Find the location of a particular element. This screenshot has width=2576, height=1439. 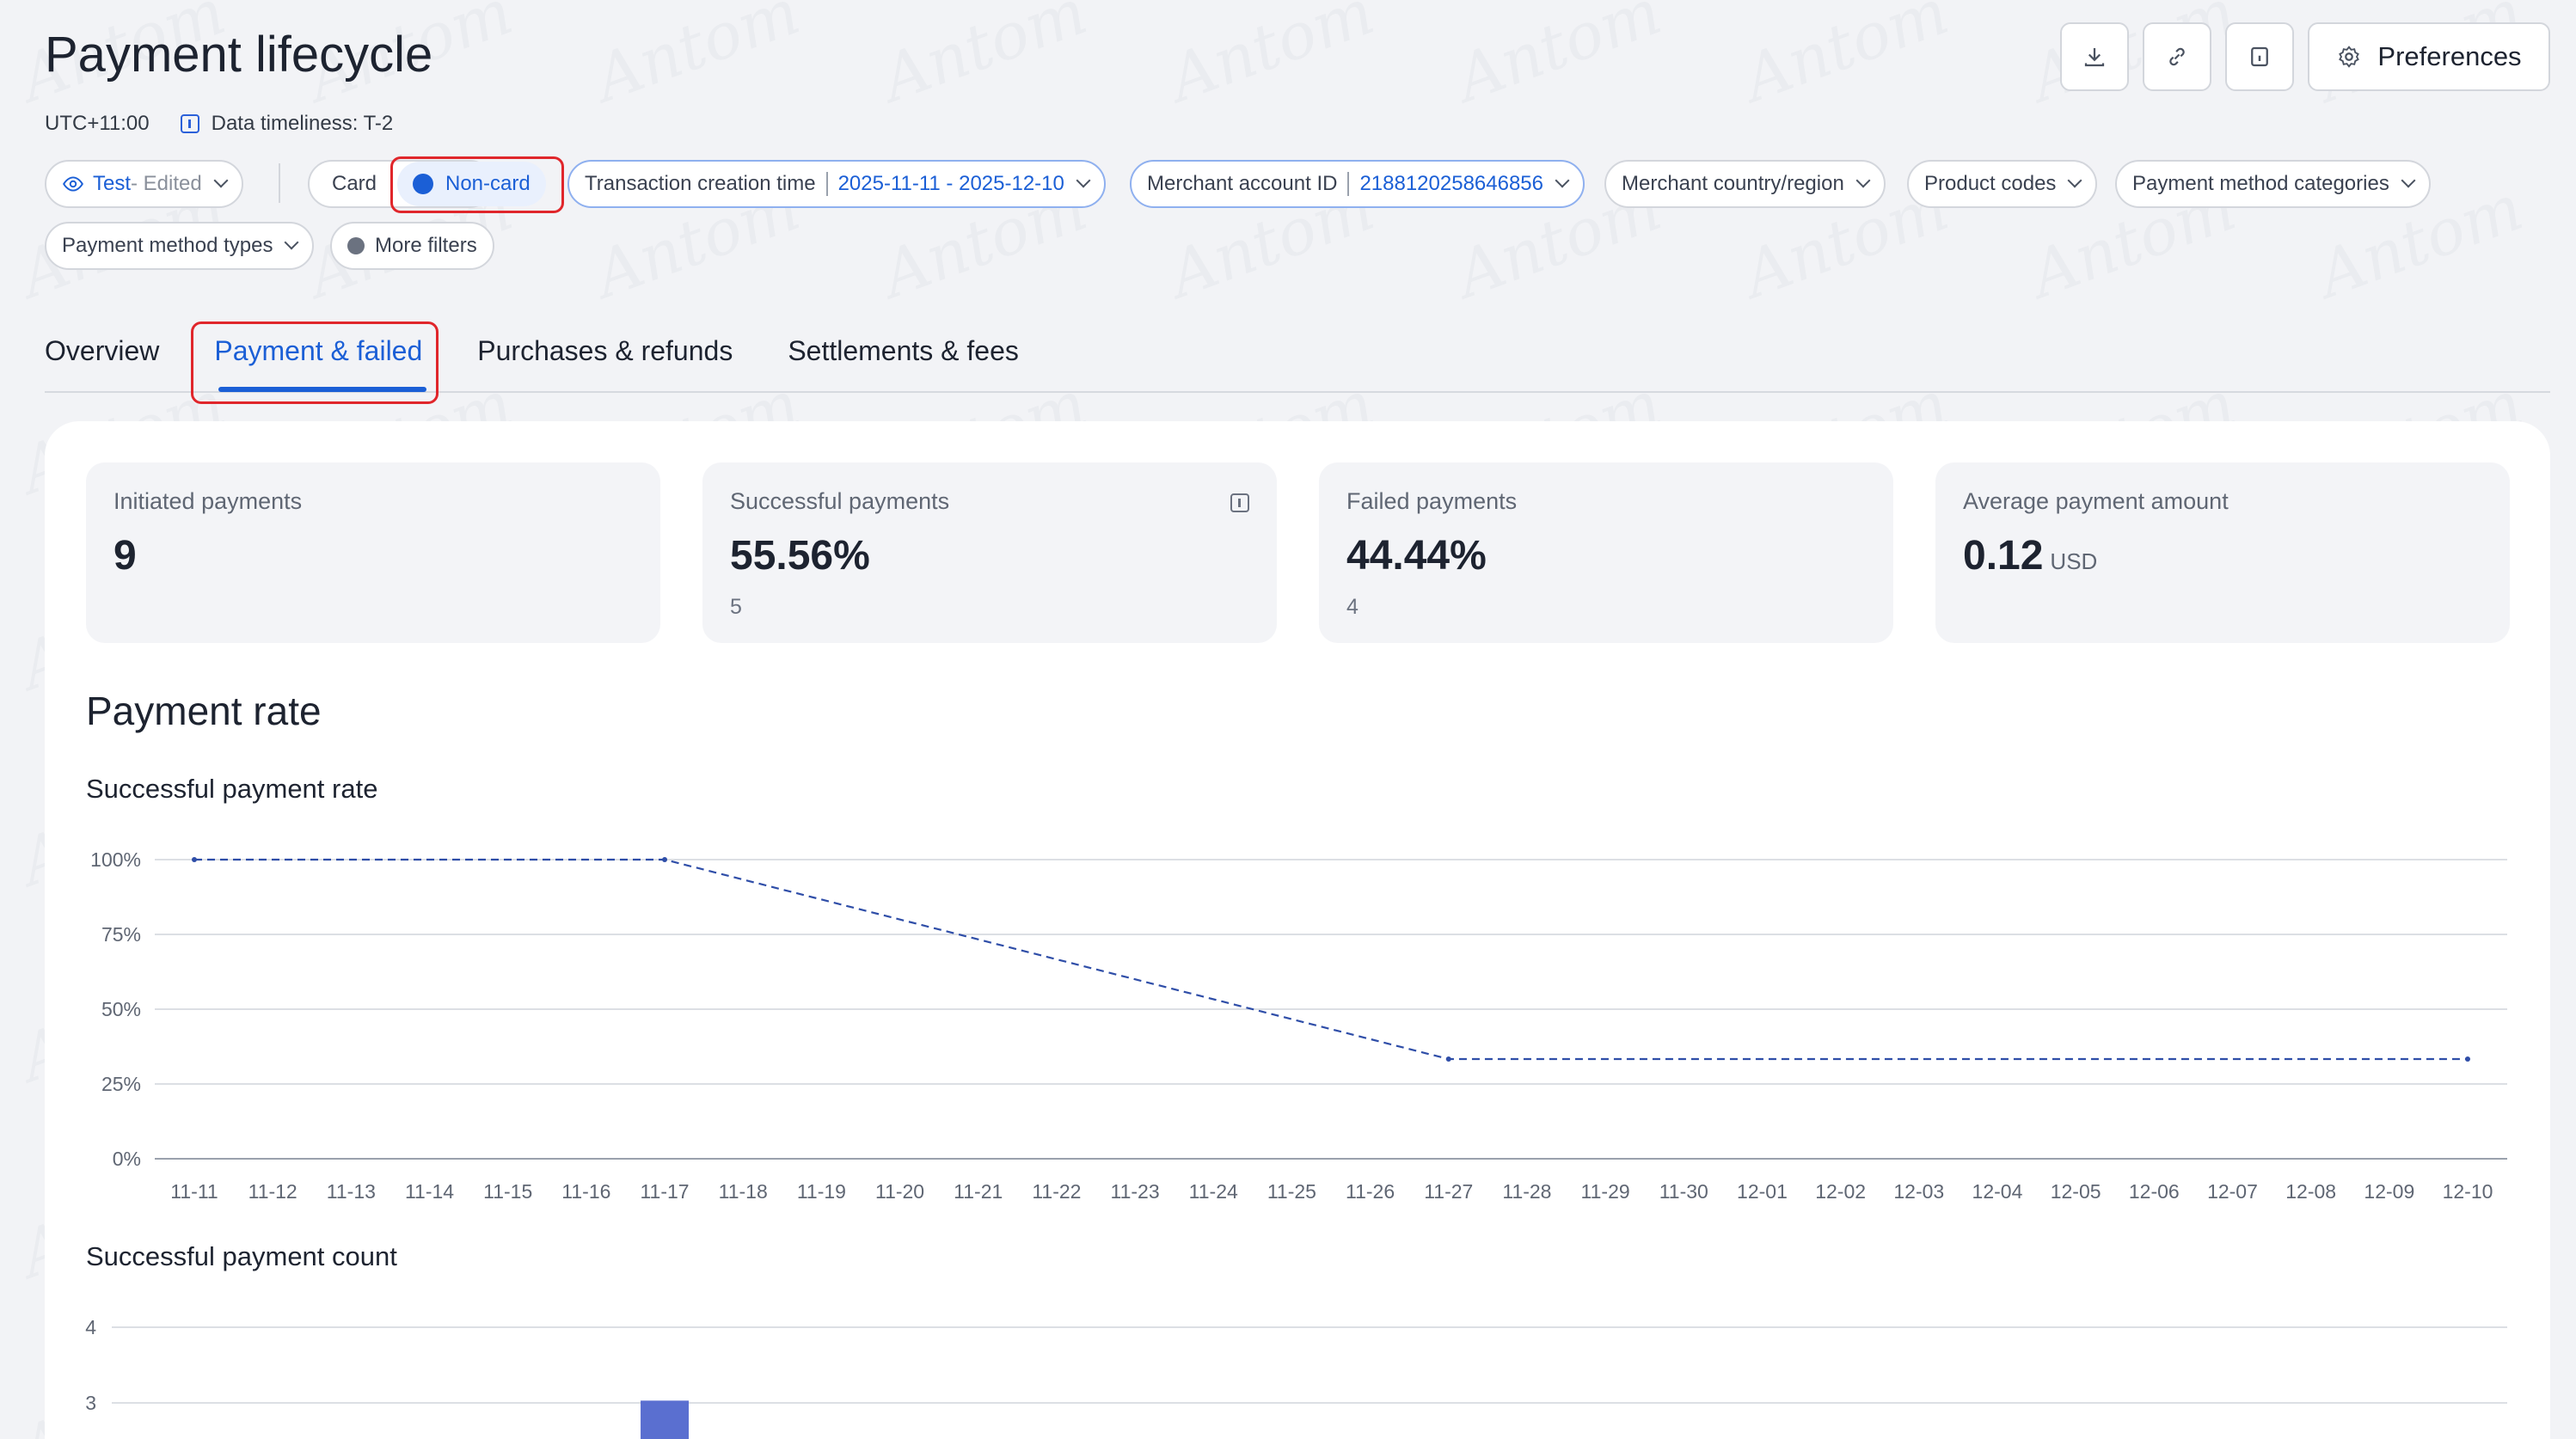

x-tick-label: 11-16 is located at coordinates (585, 1191).